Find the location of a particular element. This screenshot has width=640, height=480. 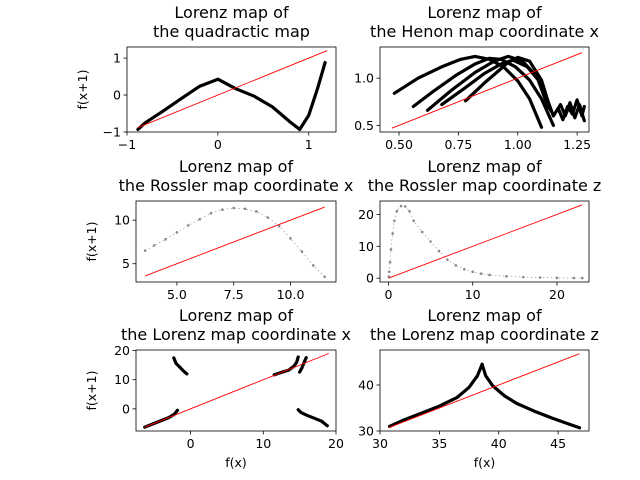

x-tick-label: 1 is located at coordinates (309, 144).